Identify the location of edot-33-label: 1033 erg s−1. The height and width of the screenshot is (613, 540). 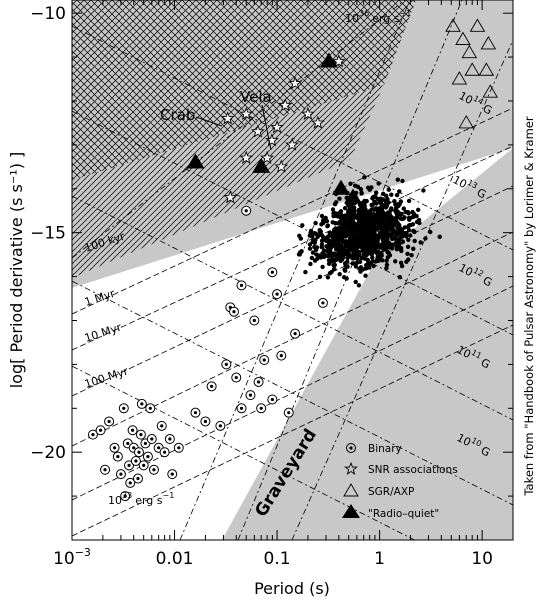
(141, 499).